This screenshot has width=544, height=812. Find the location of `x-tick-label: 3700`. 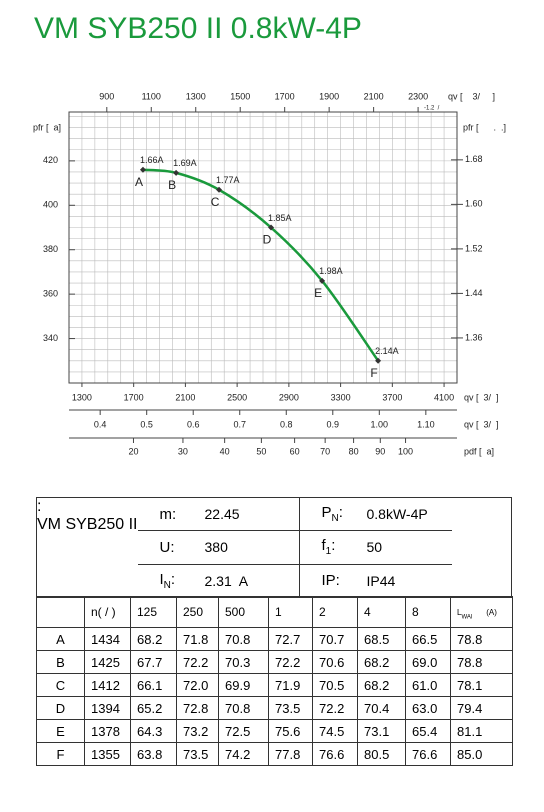

x-tick-label: 3700 is located at coordinates (392, 397).